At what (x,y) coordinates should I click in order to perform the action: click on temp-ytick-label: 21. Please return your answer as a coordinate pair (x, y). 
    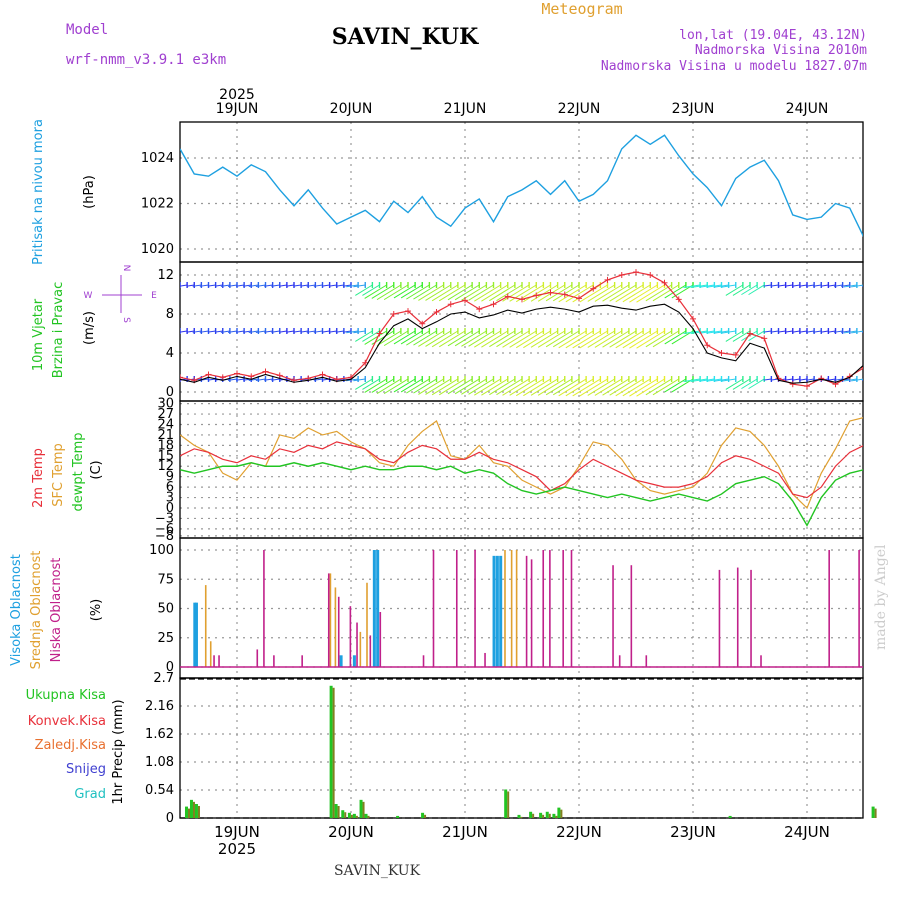
    Looking at the image, I should click on (165, 435).